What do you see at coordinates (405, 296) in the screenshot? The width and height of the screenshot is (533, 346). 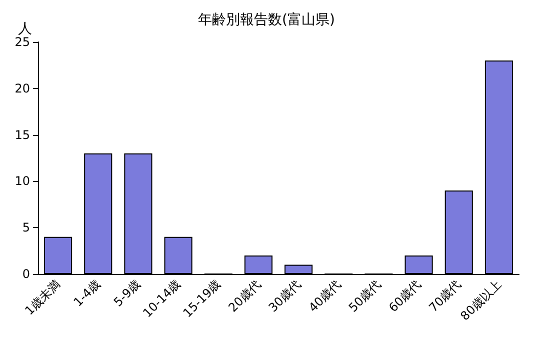 I see `x-tick-label: 60歳代` at bounding box center [405, 296].